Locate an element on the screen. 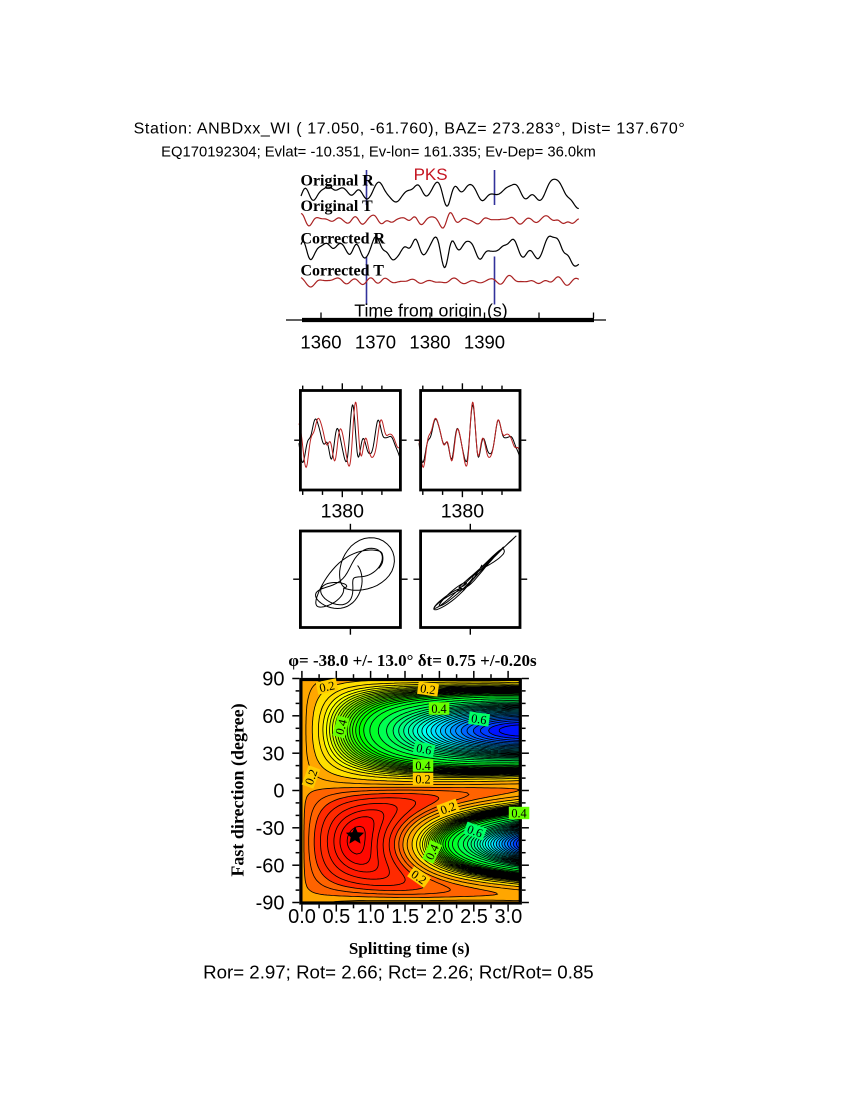 This screenshot has height=1100, width=850. svg-text: 1360 is located at coordinates (320, 342).